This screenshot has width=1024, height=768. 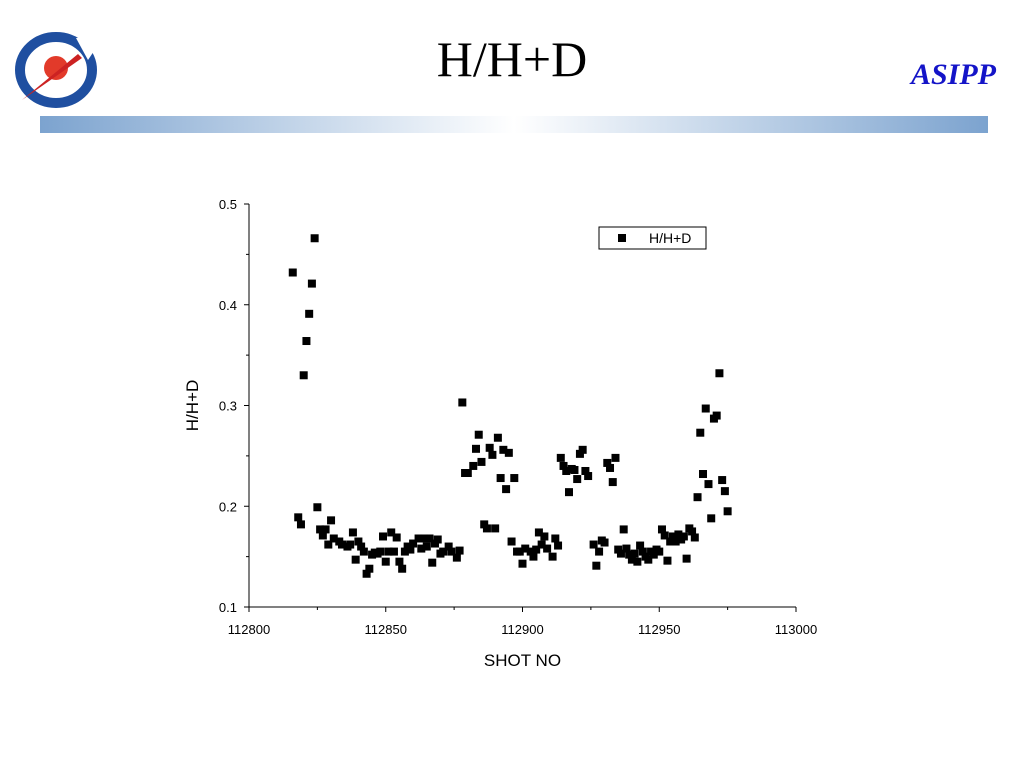 I want to click on legend-box, so click(x=652, y=238).